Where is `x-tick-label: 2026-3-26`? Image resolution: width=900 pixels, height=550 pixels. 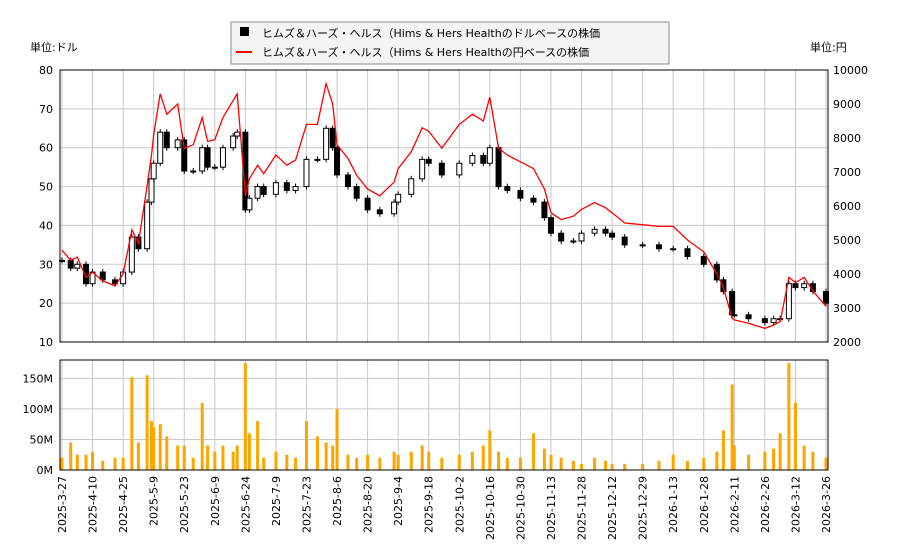
x-tick-label: 2026-3-26 is located at coordinates (826, 504).